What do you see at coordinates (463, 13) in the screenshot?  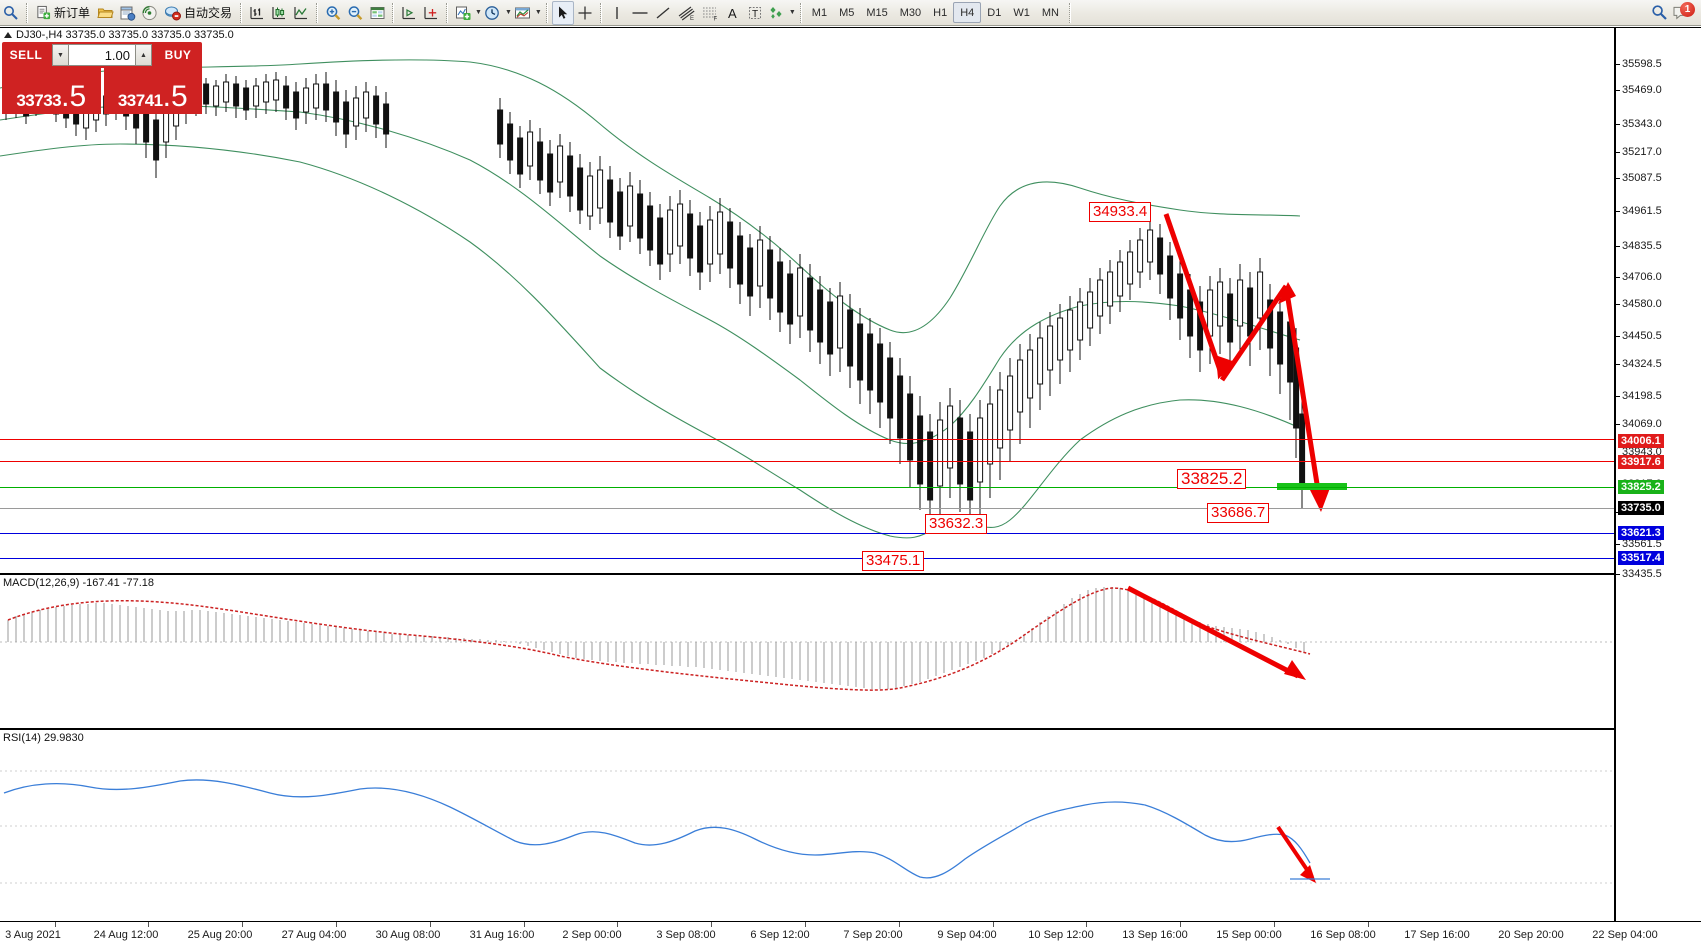 I see `add-indicator-icon` at bounding box center [463, 13].